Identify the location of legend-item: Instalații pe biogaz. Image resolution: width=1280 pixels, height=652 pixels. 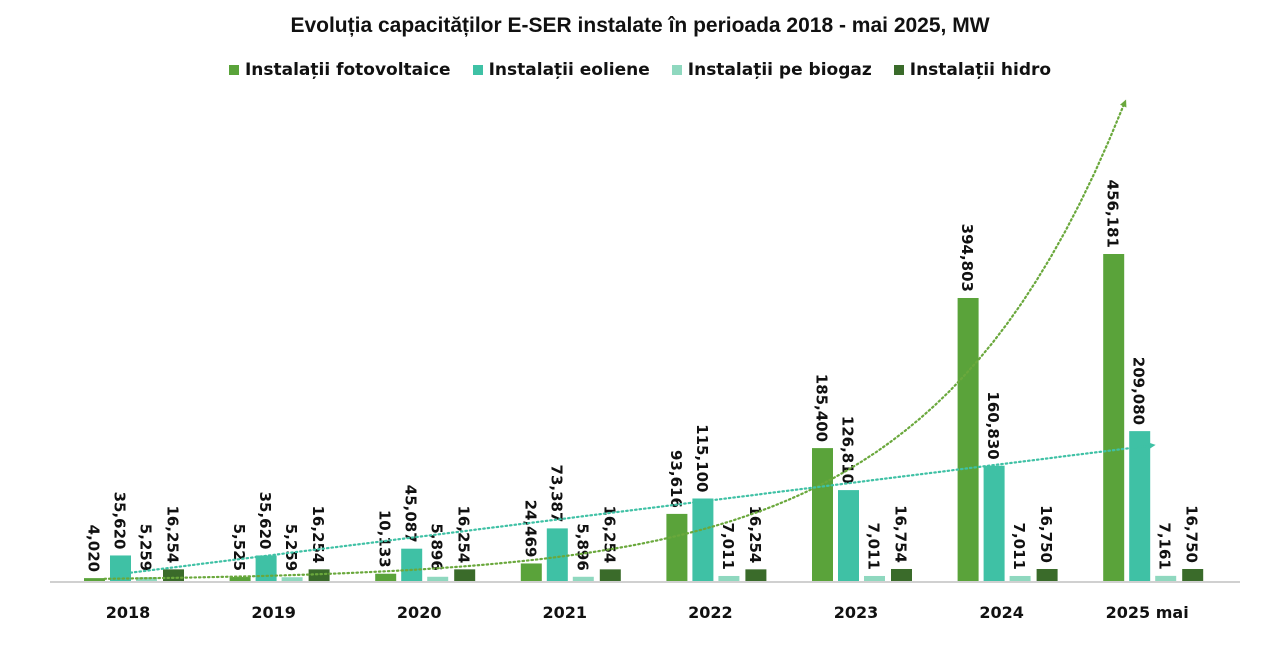
(771, 70).